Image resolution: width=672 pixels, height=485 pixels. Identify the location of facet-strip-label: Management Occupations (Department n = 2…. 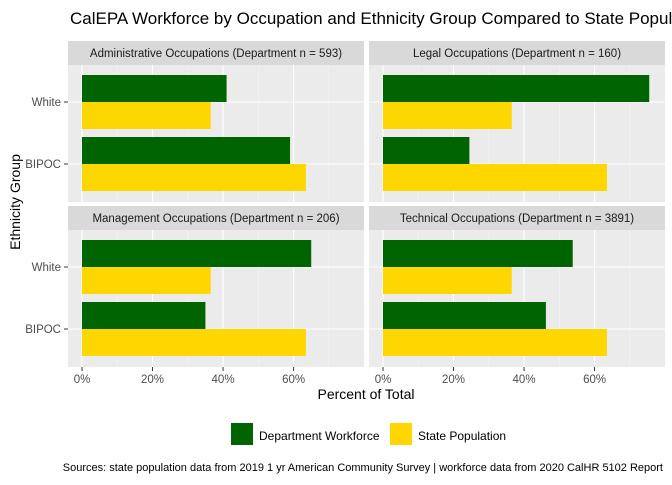
(215, 219).